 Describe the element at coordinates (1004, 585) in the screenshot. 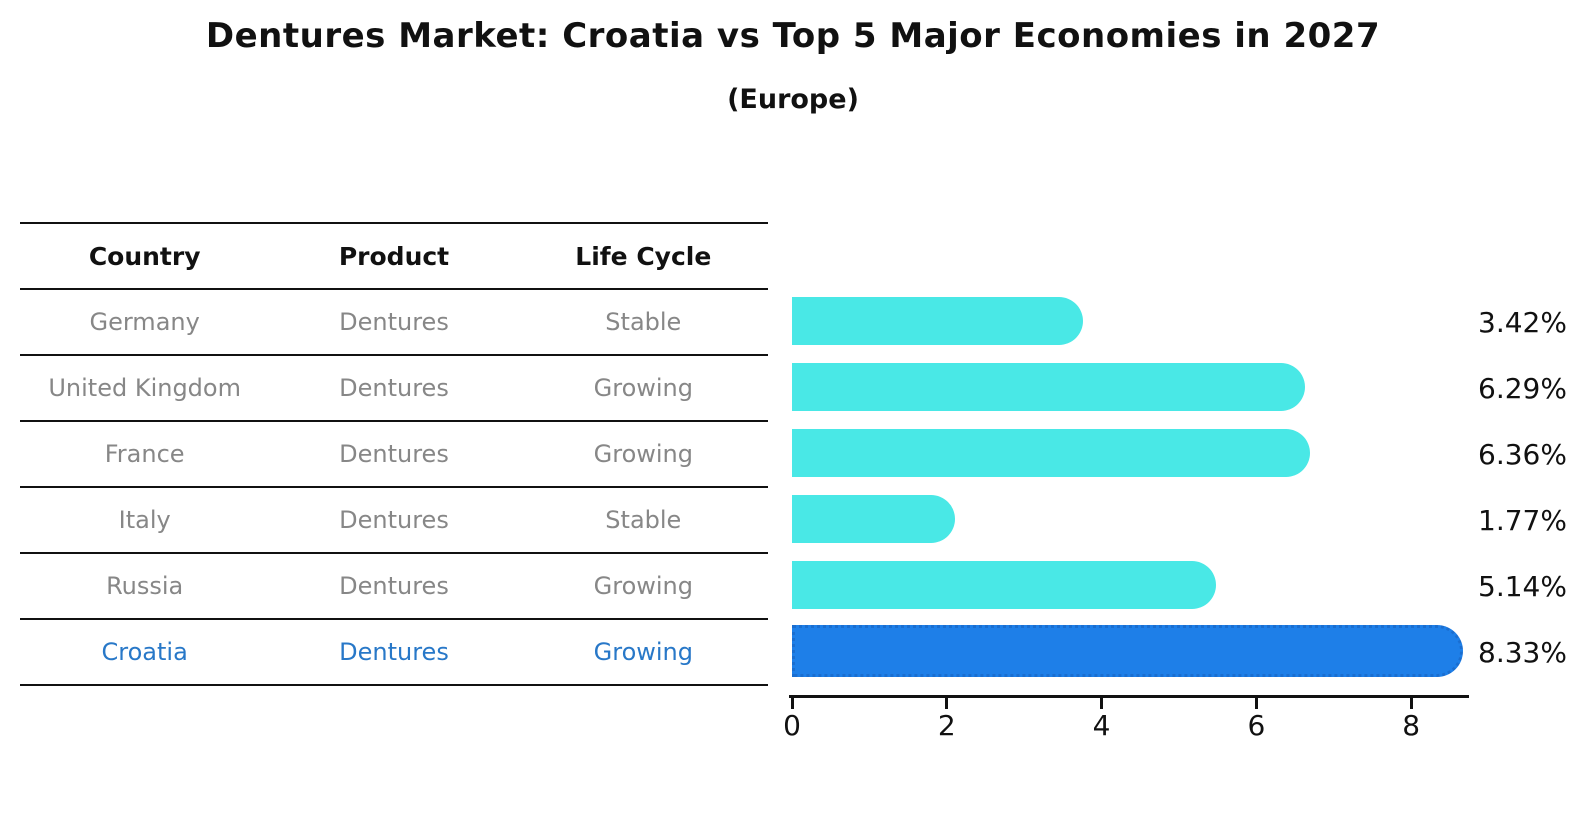

I see `bar-russia` at that location.